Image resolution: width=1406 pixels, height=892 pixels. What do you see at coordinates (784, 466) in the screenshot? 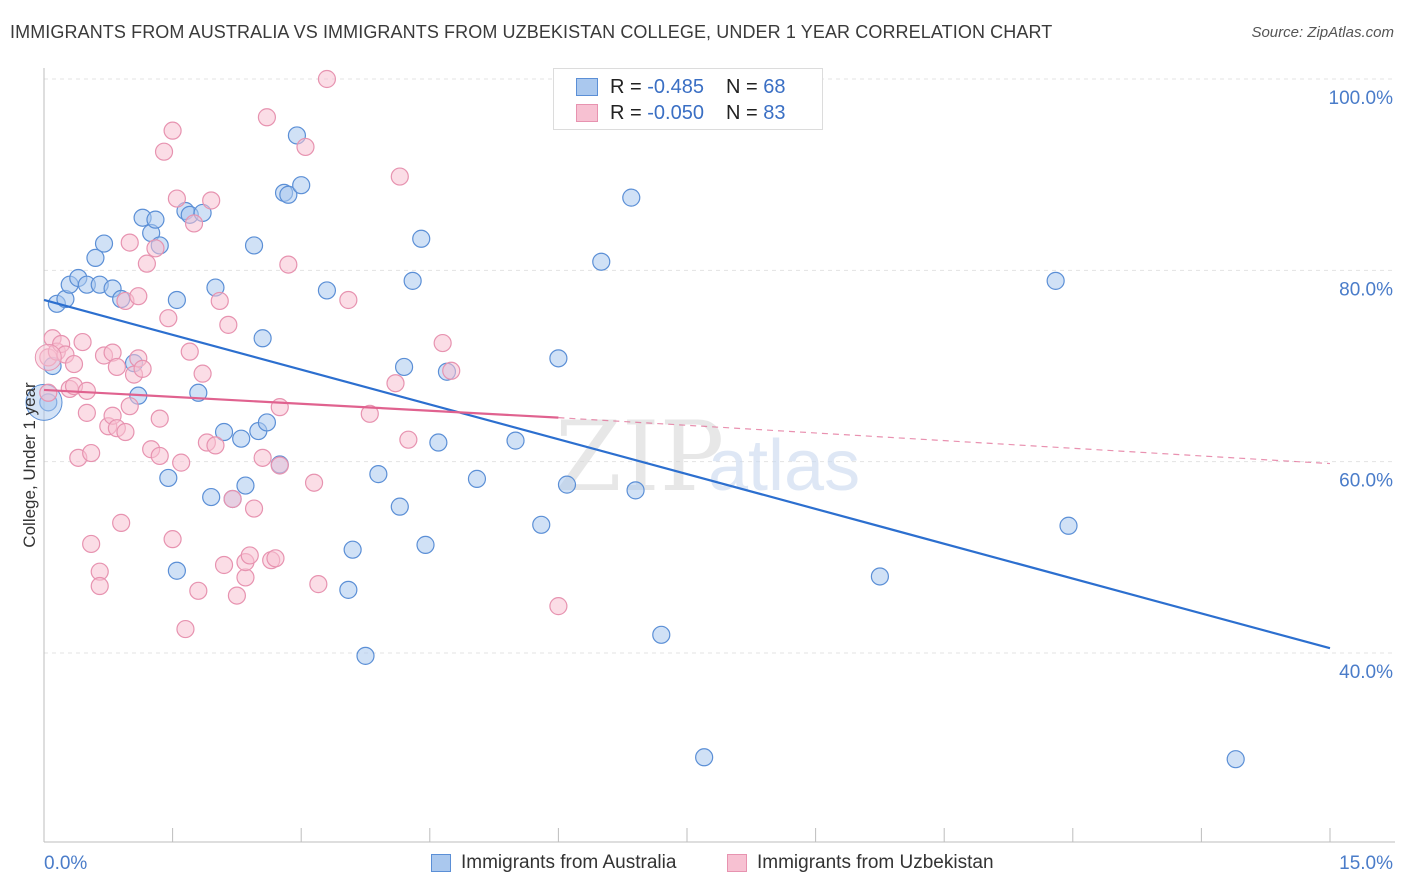
I see `watermark-atlas: atlas` at bounding box center [784, 466].